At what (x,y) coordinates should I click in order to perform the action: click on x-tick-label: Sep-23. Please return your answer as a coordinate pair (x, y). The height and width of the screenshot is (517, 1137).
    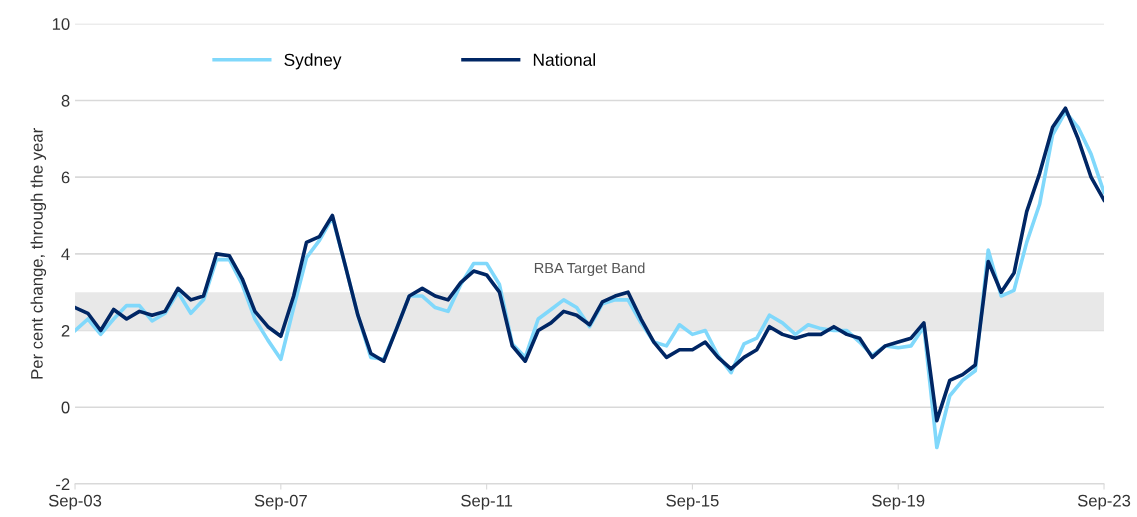
    Looking at the image, I should click on (1104, 502).